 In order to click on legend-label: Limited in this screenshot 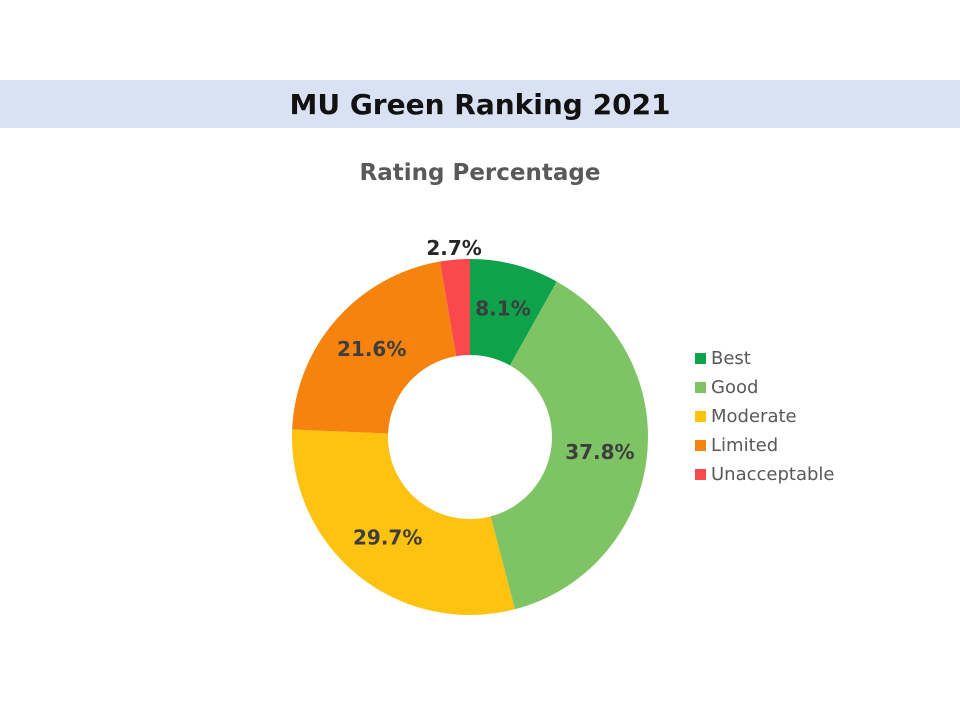, I will do `click(745, 445)`.